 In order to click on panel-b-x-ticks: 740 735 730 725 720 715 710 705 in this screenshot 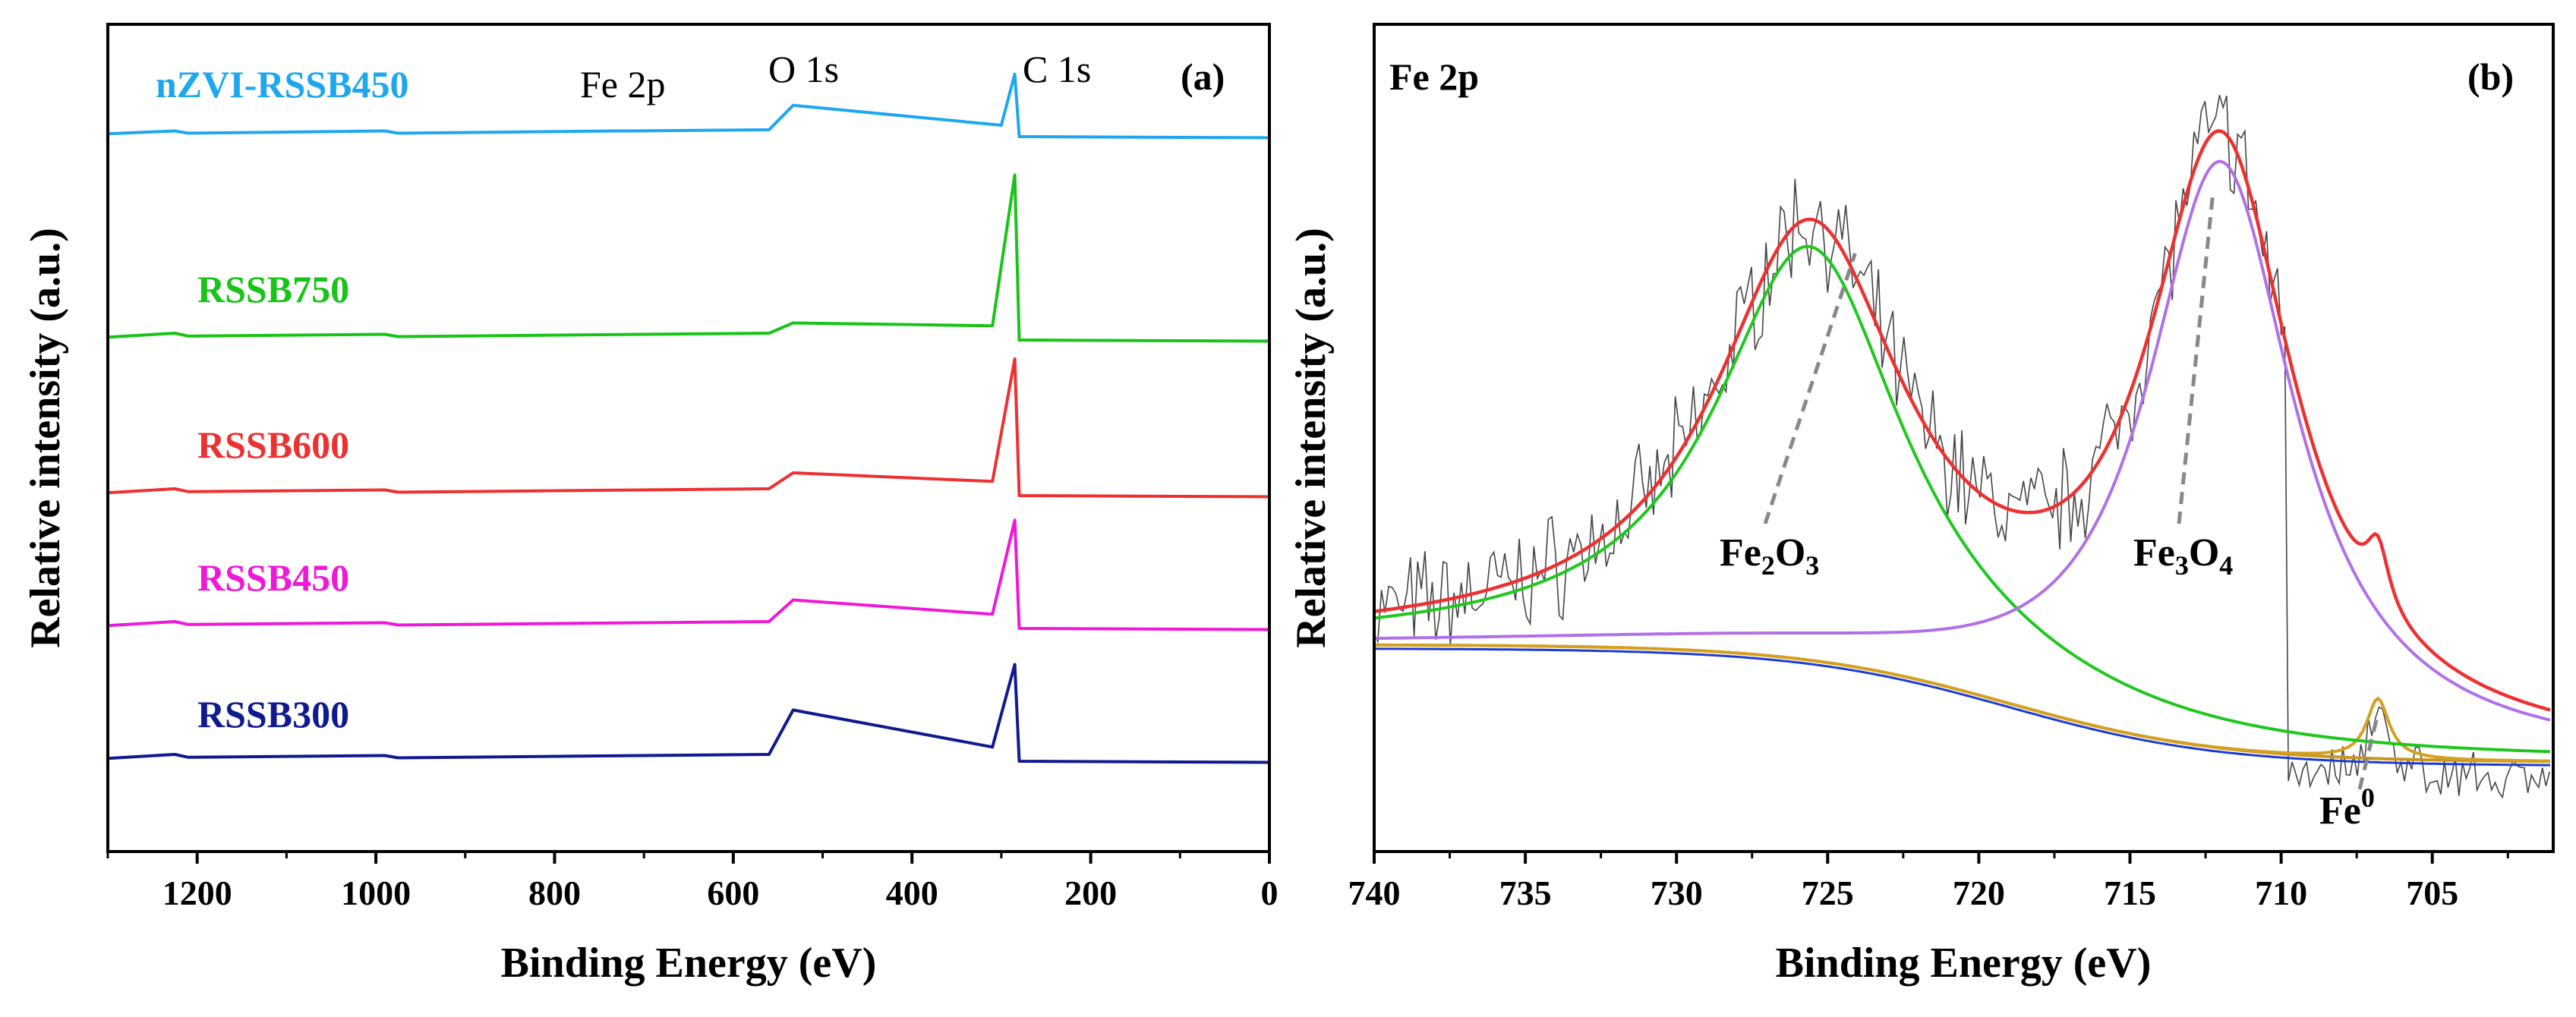, I will do `click(1928, 882)`.